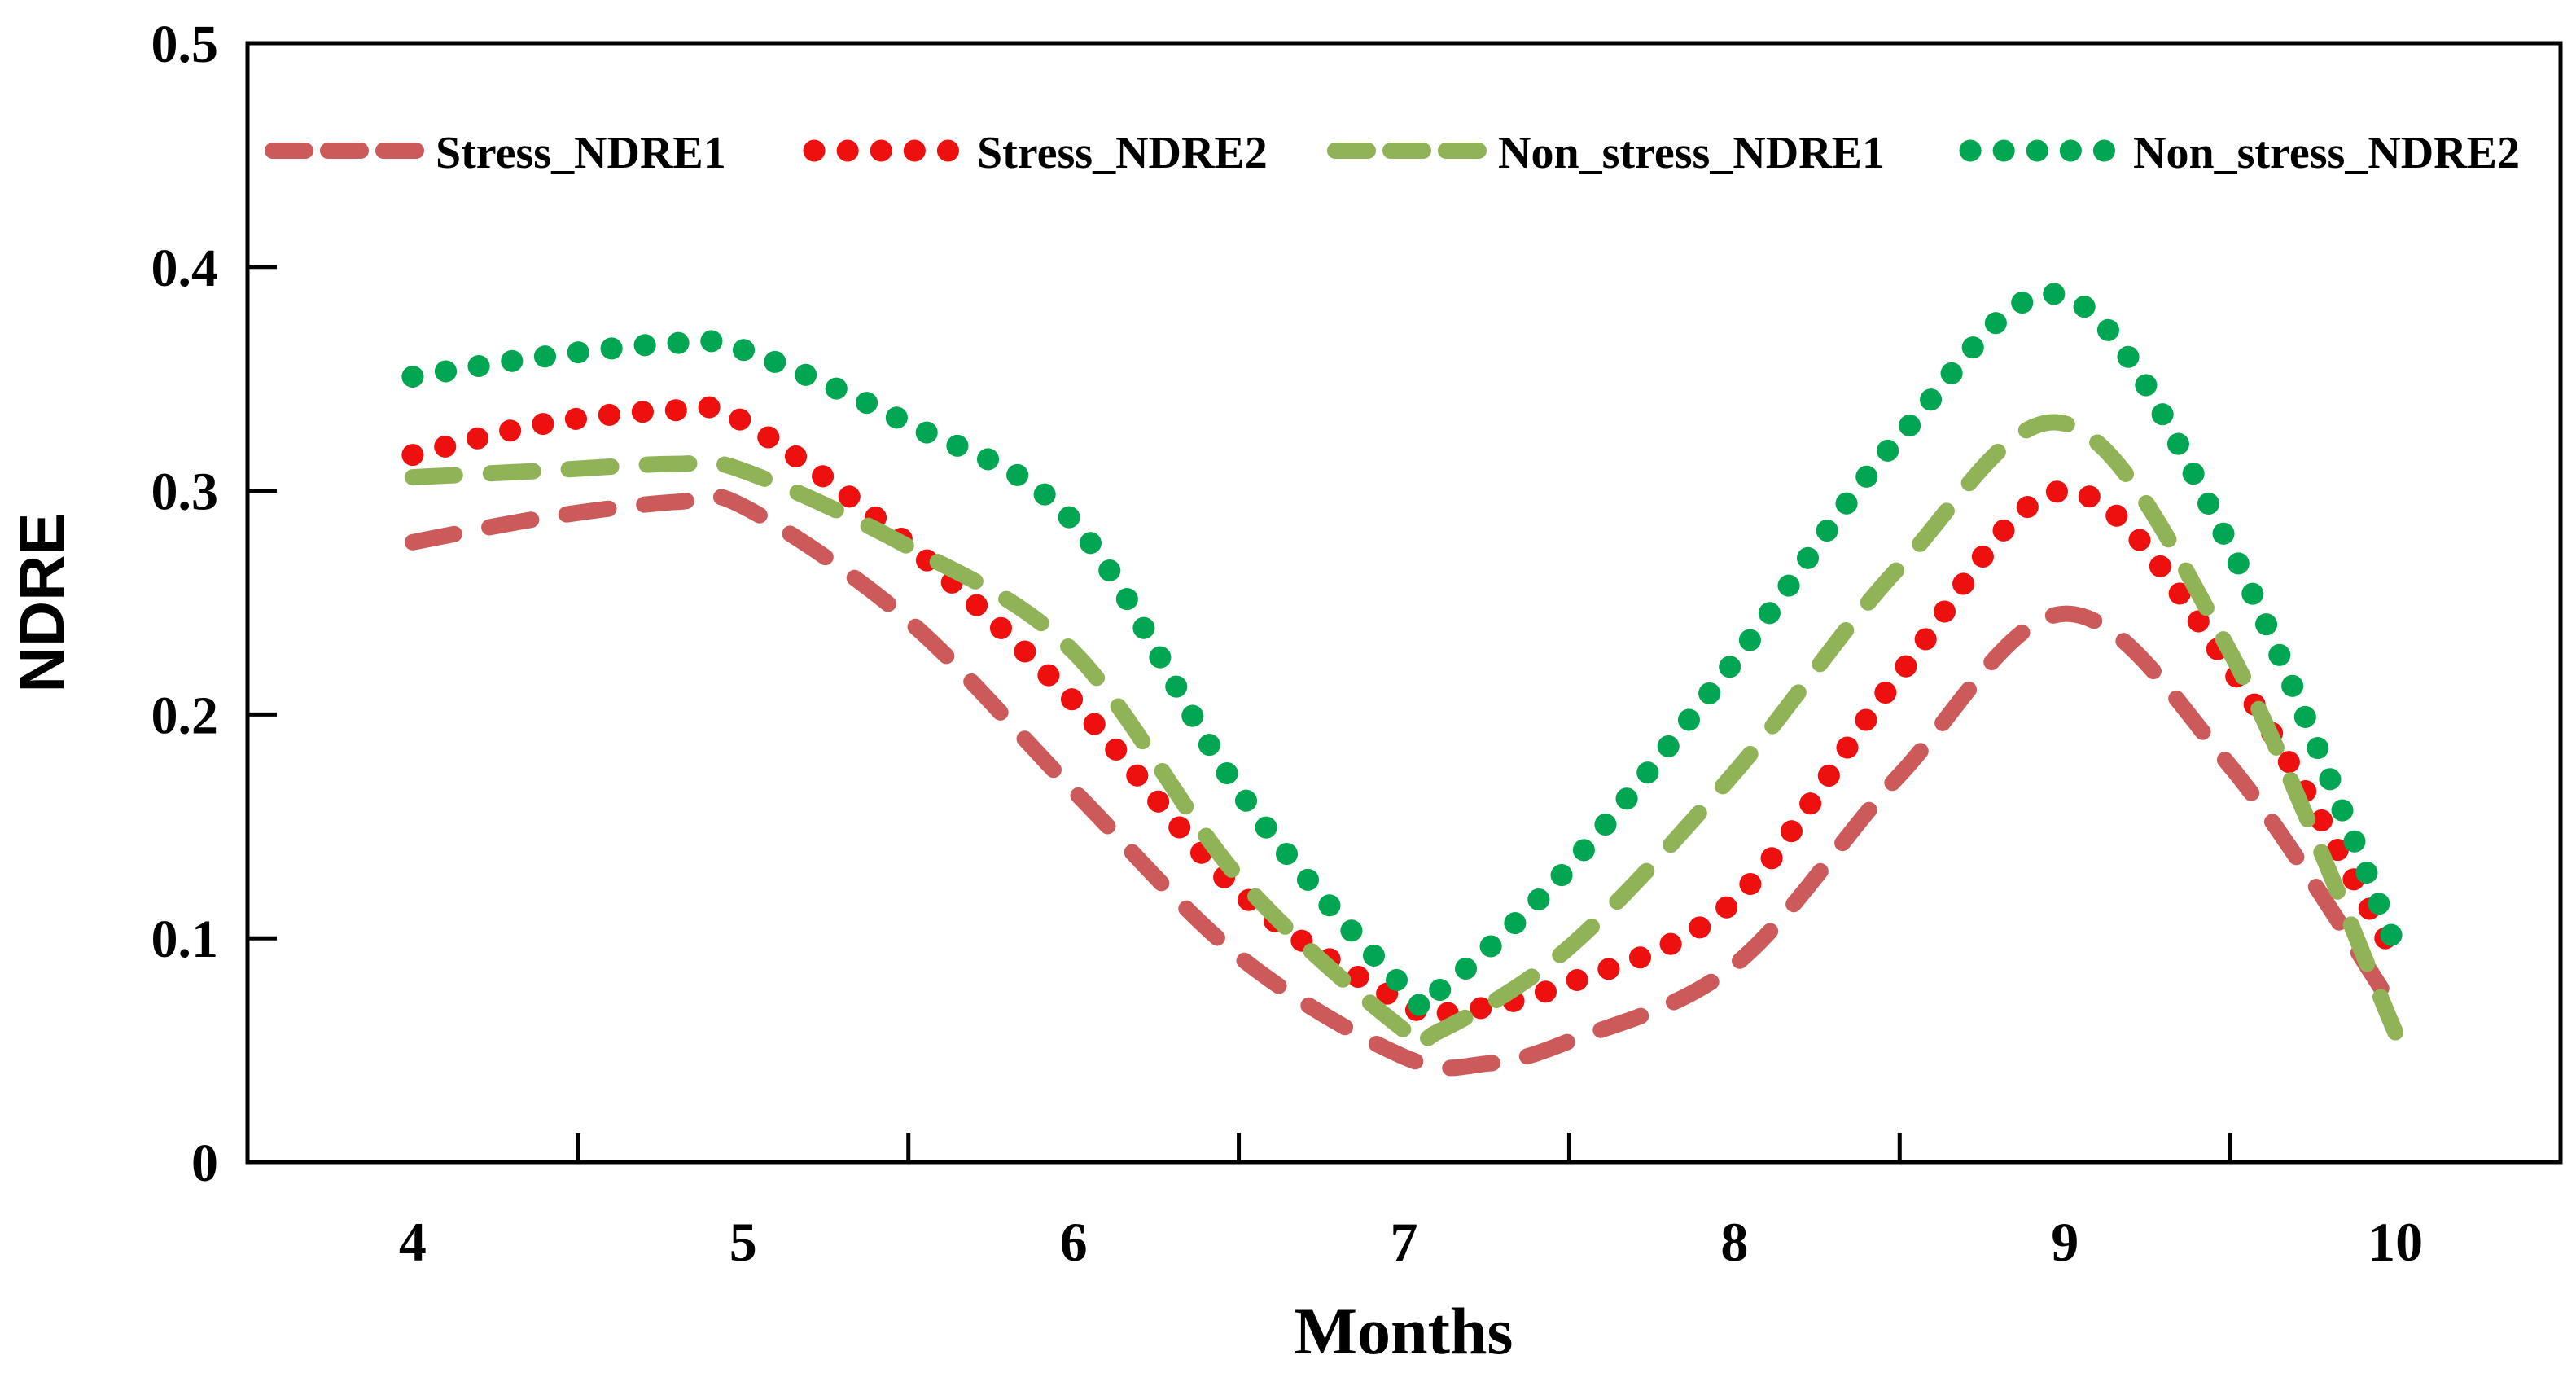 This screenshot has height=1373, width=2576. Describe the element at coordinates (41, 602) in the screenshot. I see `y-axis-title: NDRE` at that location.